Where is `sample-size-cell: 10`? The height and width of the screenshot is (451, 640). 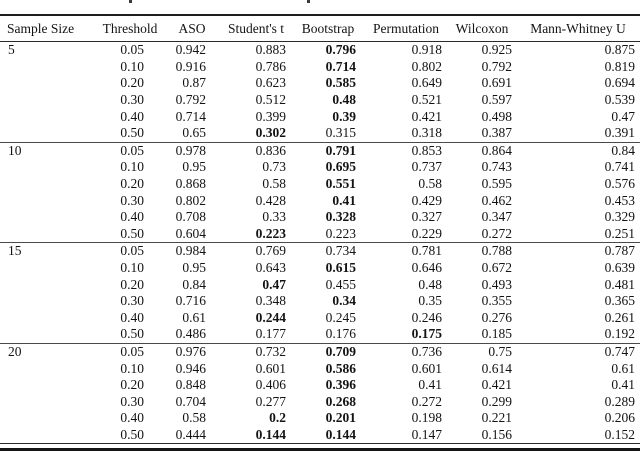
sample-size-cell: 10 is located at coordinates (15, 150).